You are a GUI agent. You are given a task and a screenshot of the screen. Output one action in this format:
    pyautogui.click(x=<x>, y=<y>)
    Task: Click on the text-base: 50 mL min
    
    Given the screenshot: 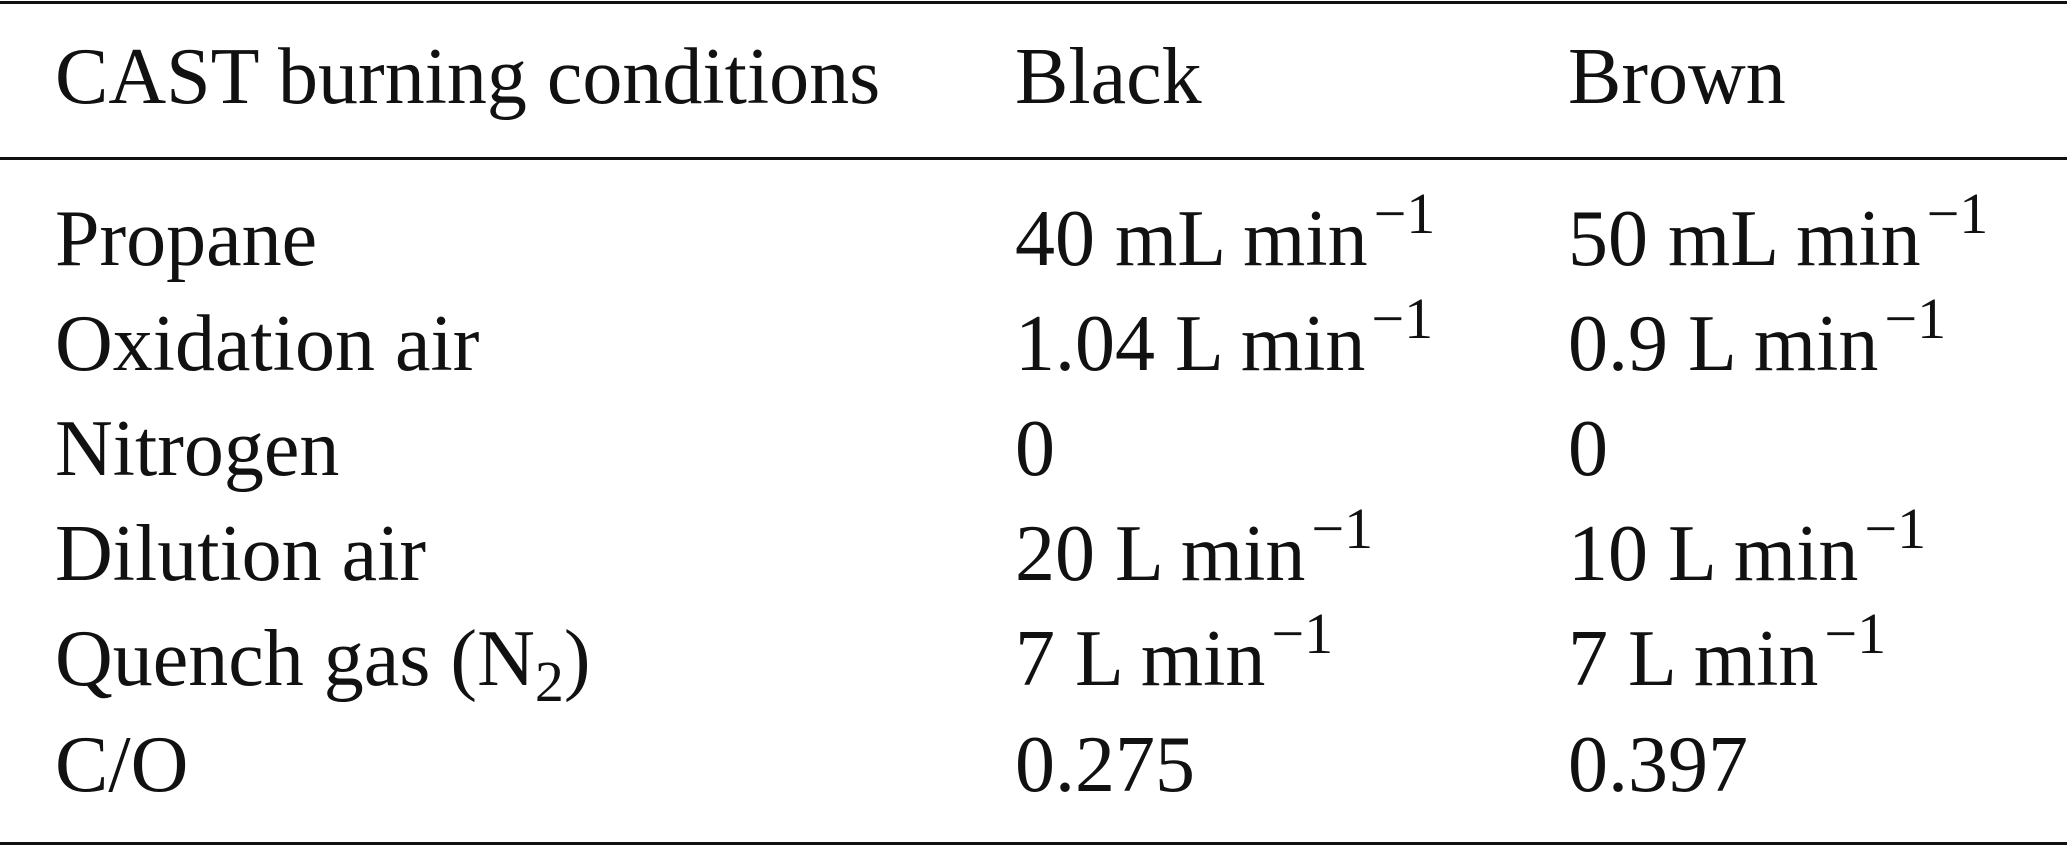 What is the action you would take?
    pyautogui.click(x=1744, y=239)
    